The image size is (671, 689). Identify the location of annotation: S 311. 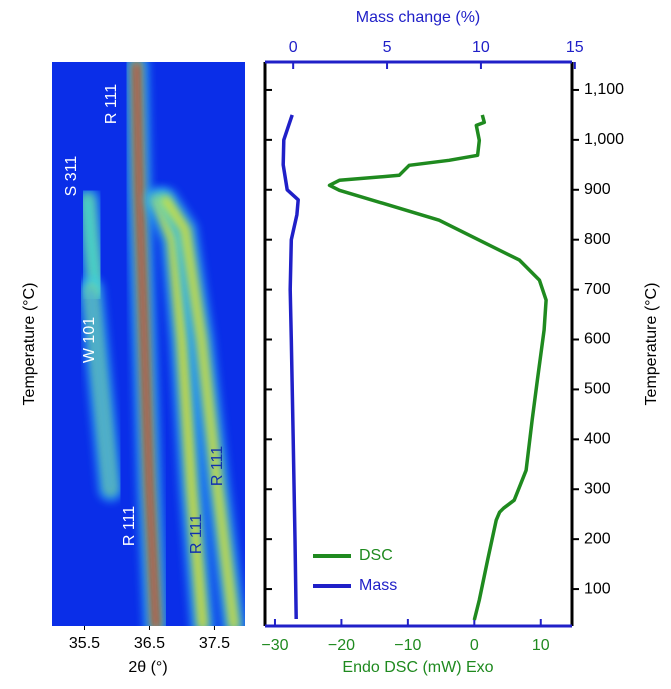
(71, 176).